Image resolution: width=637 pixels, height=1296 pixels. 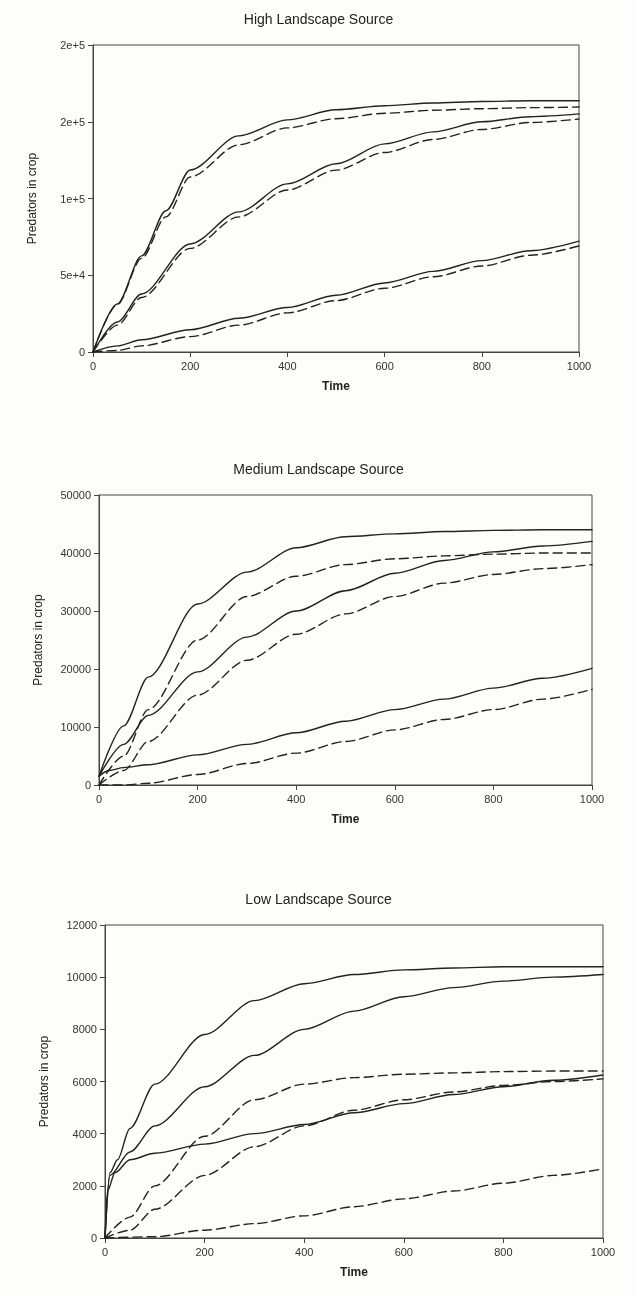 What do you see at coordinates (105, 1251) in the screenshot?
I see `x-tick-label: 0` at bounding box center [105, 1251].